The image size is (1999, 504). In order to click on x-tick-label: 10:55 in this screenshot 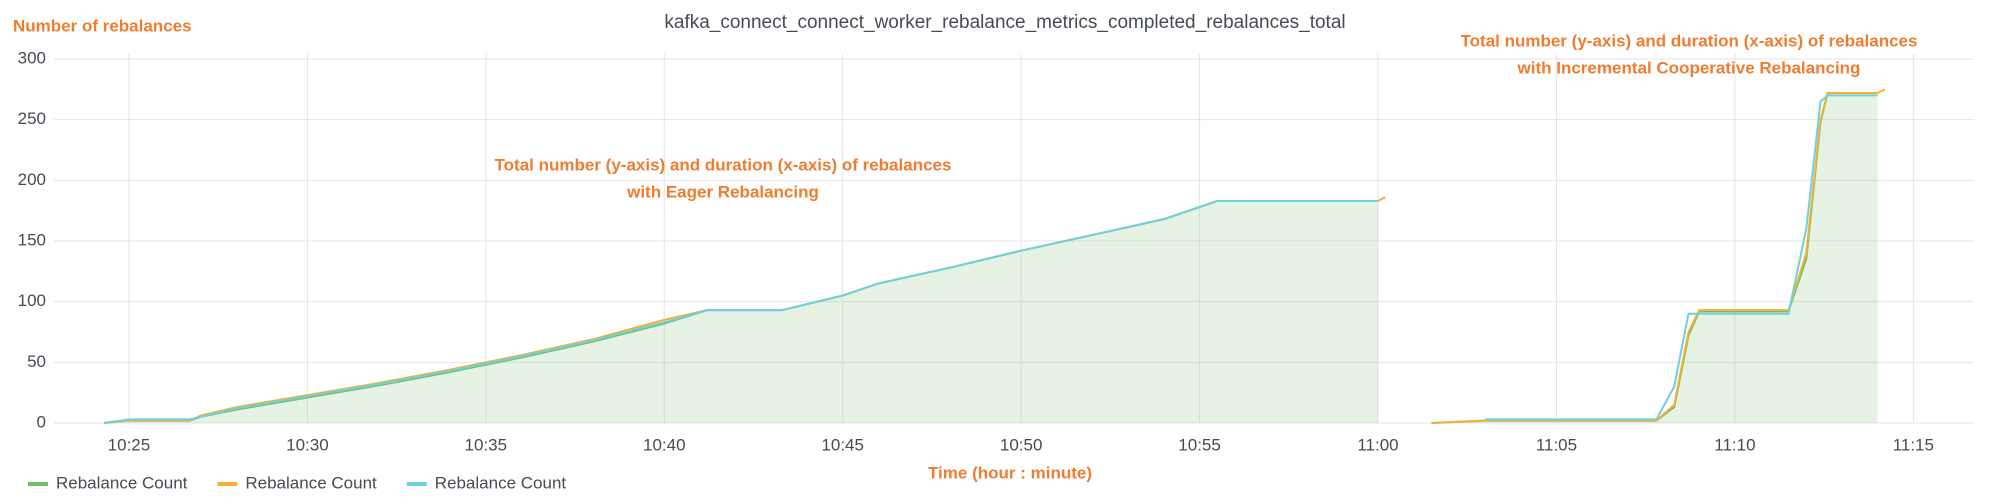, I will do `click(1199, 444)`.